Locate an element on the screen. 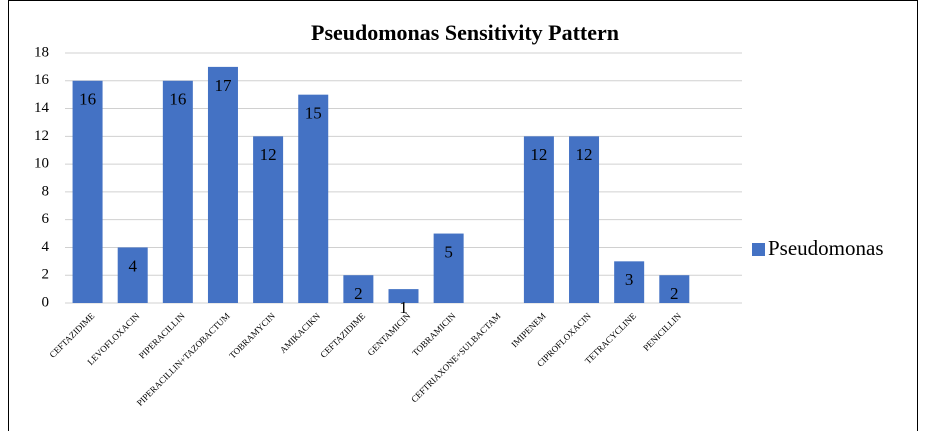  legend-swatch is located at coordinates (758, 249).